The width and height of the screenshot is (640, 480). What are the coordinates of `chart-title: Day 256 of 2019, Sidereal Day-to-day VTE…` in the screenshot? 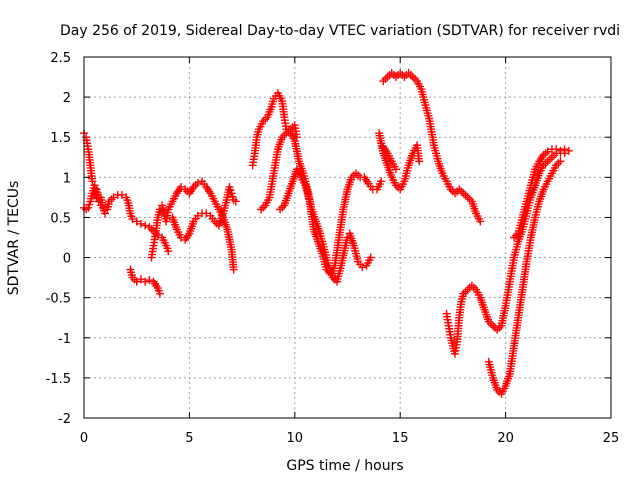 It's located at (340, 31).